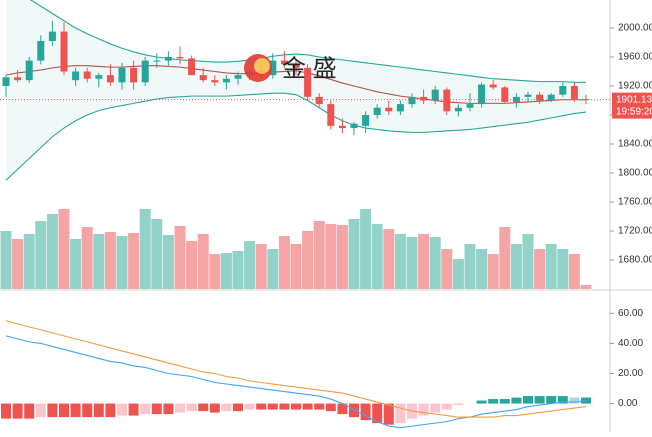 Image resolution: width=652 pixels, height=437 pixels. What do you see at coordinates (290, 68) in the screenshot?
I see `watermark: 金 盛` at bounding box center [290, 68].